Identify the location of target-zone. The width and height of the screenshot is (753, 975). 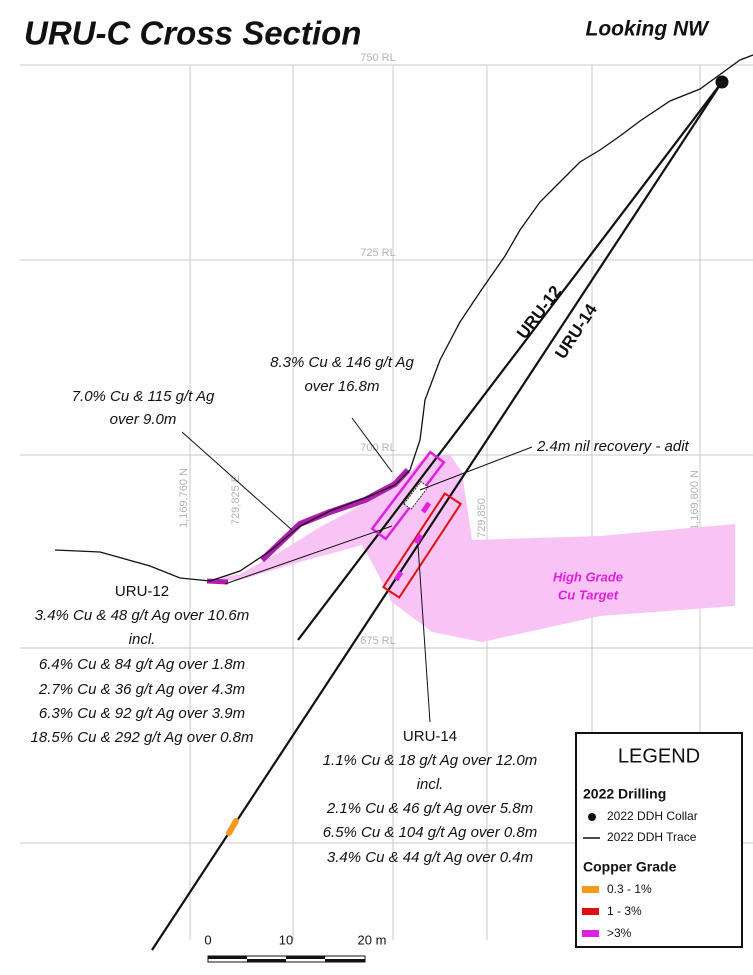
(470, 548).